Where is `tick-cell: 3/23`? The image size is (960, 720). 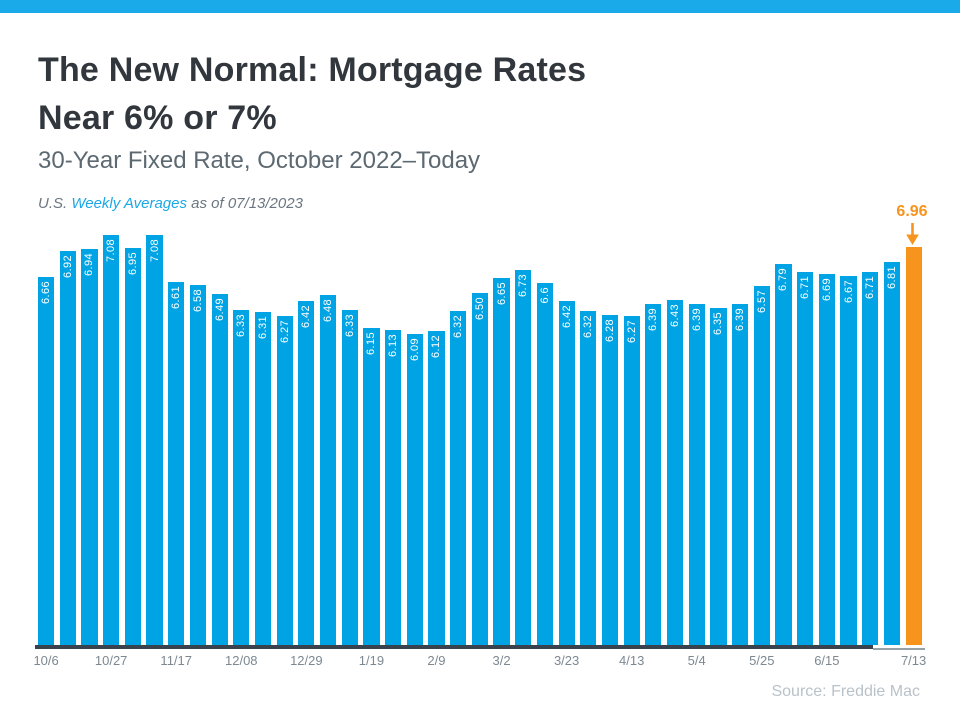 tick-cell: 3/23 is located at coordinates (566, 662).